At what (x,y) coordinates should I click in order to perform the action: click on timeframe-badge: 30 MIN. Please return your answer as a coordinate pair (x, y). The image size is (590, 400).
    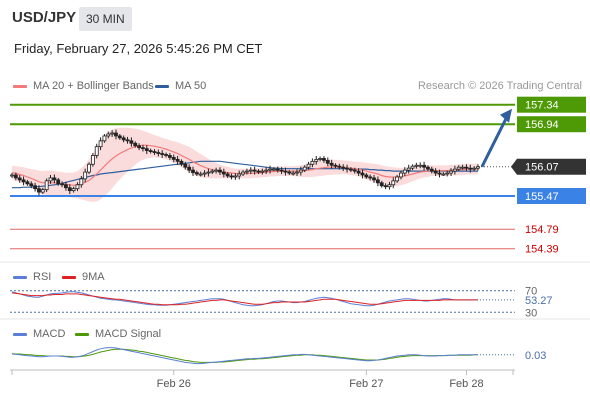
    Looking at the image, I should click on (105, 19).